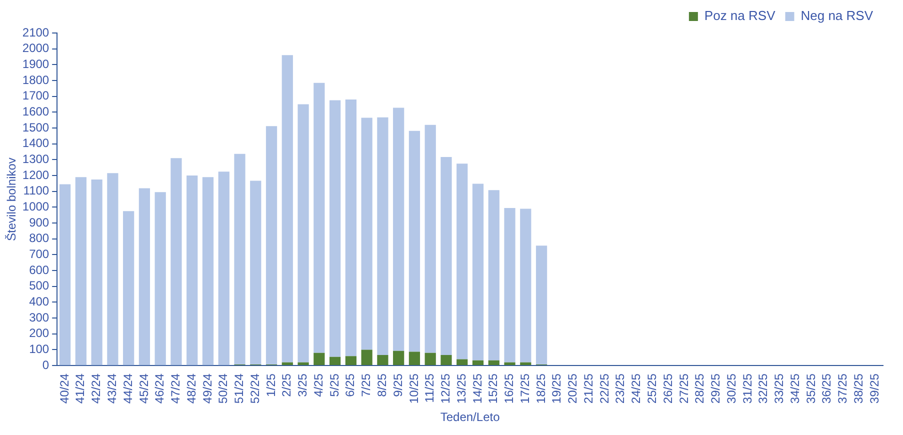  What do you see at coordinates (604, 388) in the screenshot?
I see `x-tick-label: 22/25` at bounding box center [604, 388].